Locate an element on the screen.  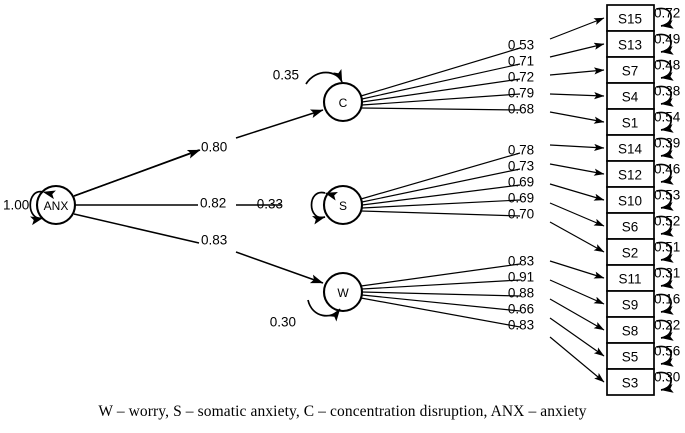
indicator-s3-label: S3 is located at coordinates (630, 383).